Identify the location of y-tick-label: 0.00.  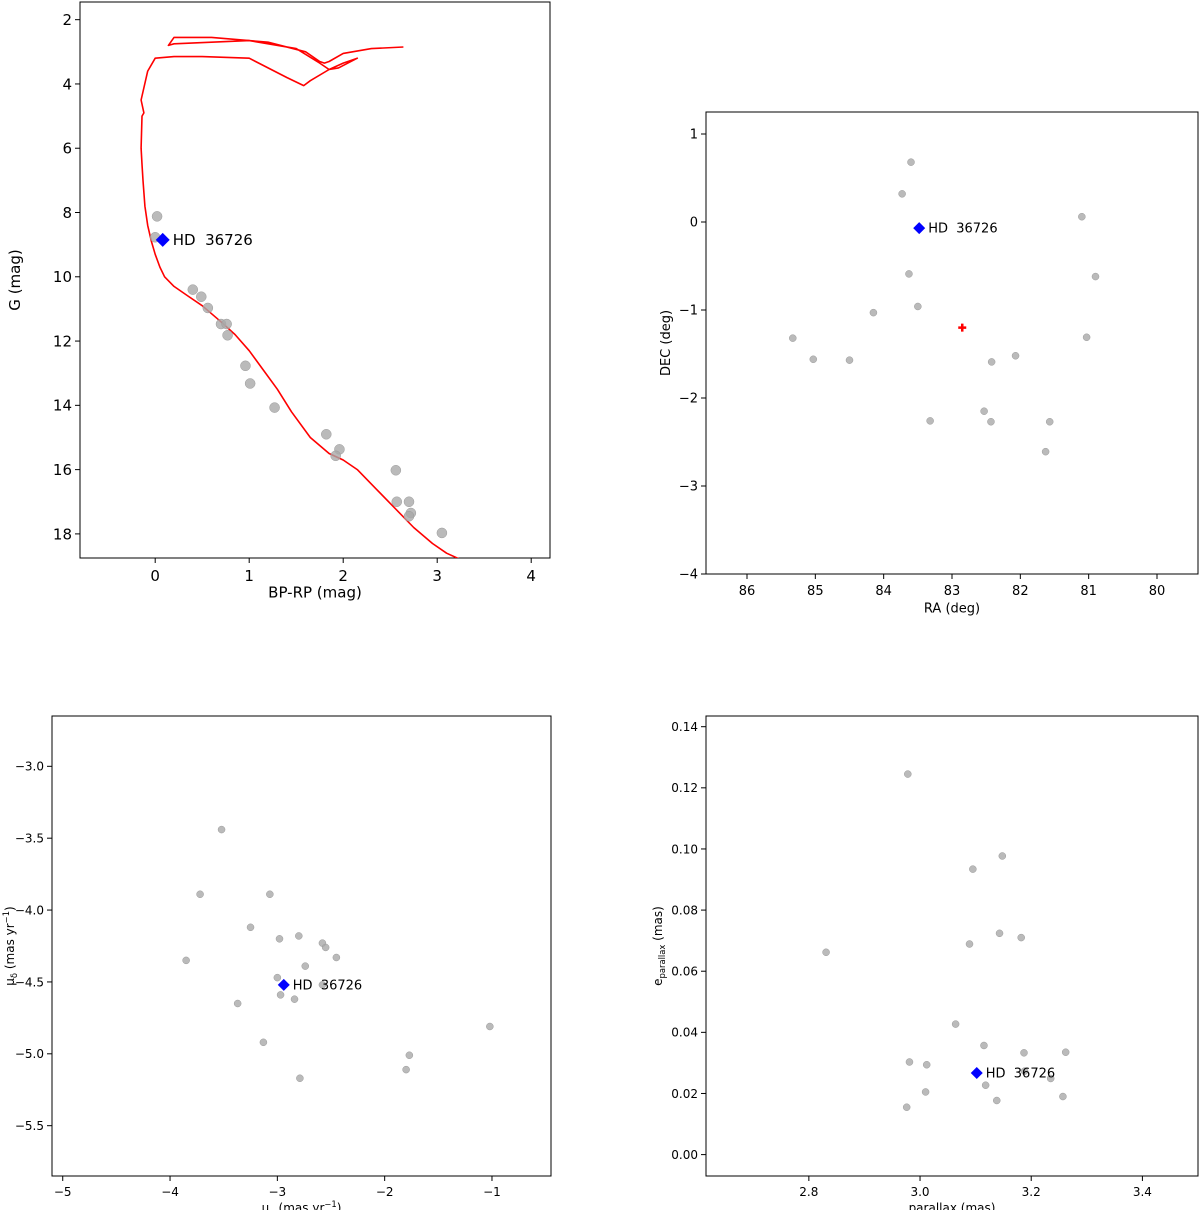
(684, 1155).